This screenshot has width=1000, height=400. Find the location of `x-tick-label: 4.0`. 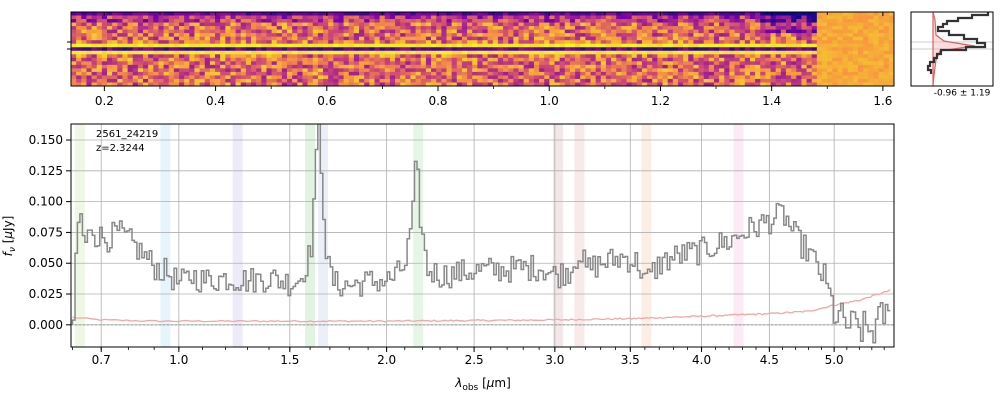

x-tick-label: 4.0 is located at coordinates (701, 360).